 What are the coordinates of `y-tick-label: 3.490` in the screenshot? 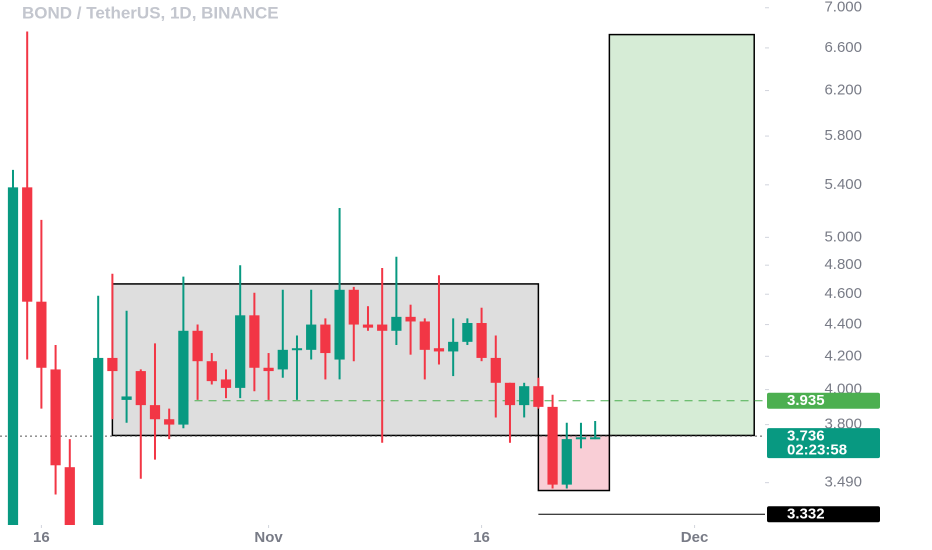 It's located at (843, 482).